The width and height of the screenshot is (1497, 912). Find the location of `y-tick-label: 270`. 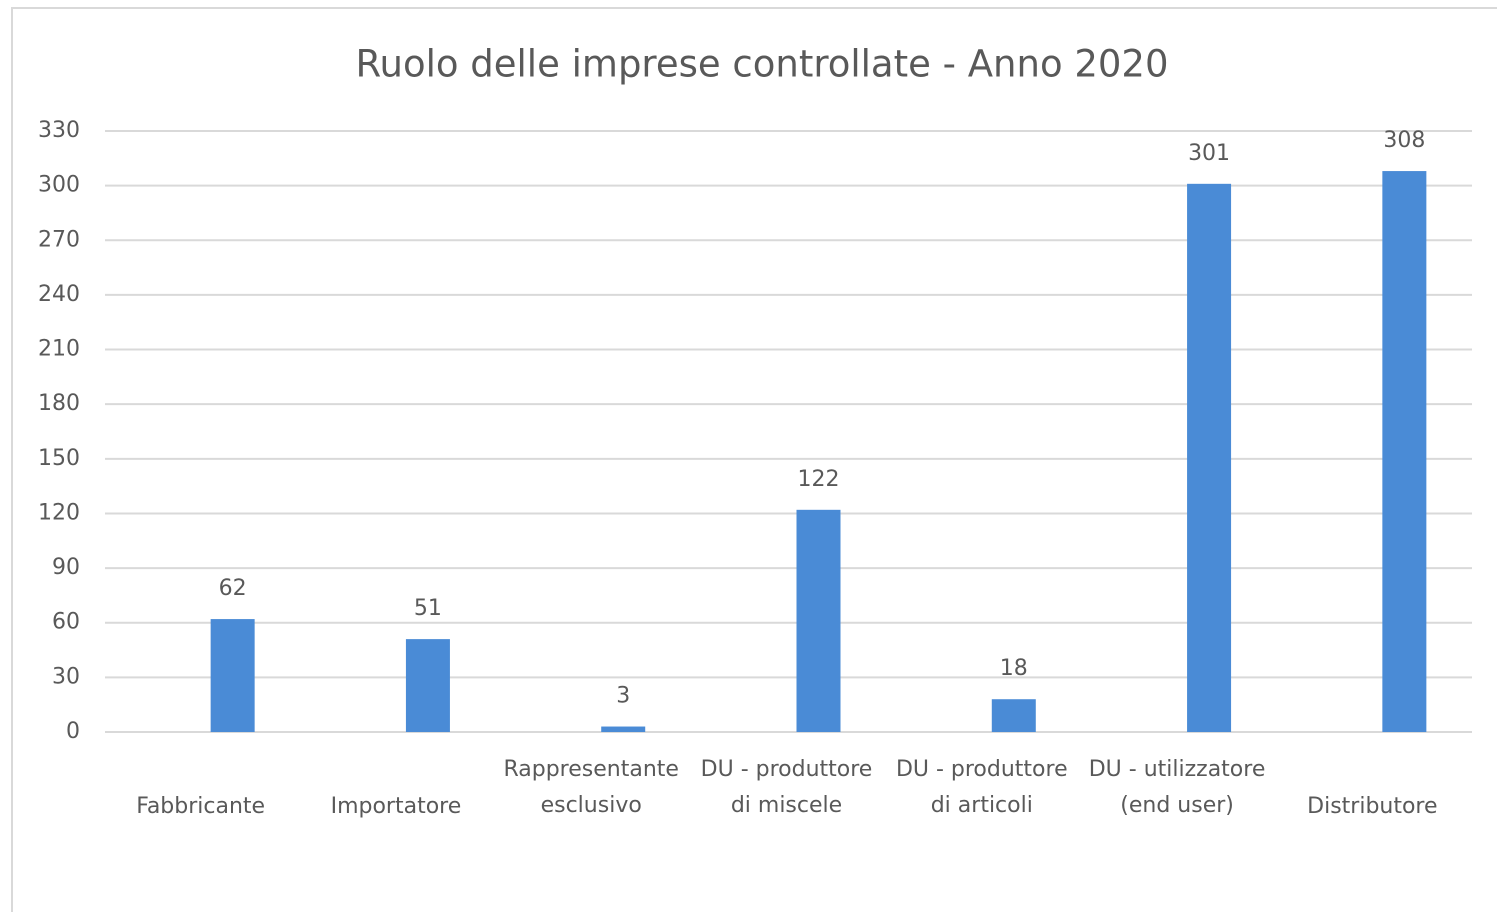

y-tick-label: 270 is located at coordinates (59, 239).